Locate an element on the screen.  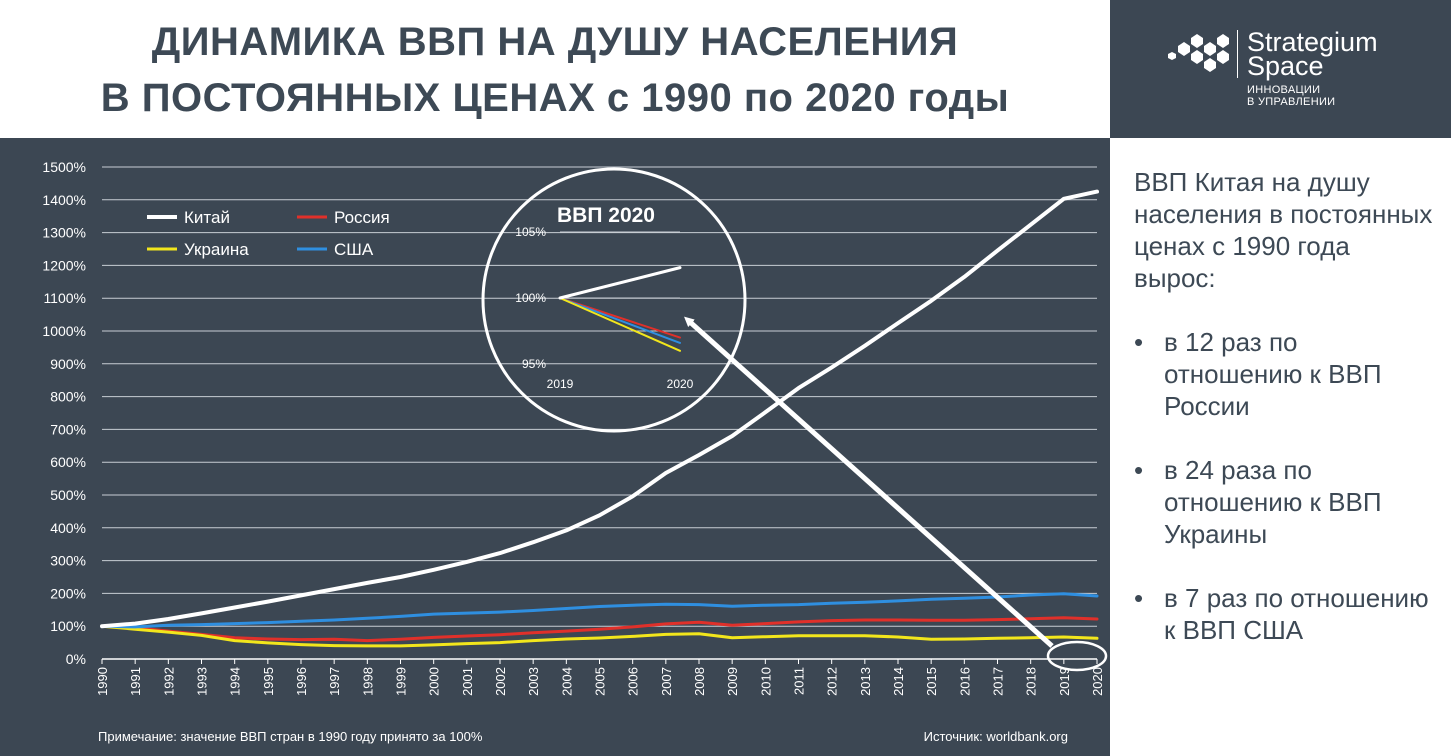
page-title-line-2: В ПОСТОЯННЫХ ЦЕНАХ с 1990 по 2020 годы is located at coordinates (555, 98).